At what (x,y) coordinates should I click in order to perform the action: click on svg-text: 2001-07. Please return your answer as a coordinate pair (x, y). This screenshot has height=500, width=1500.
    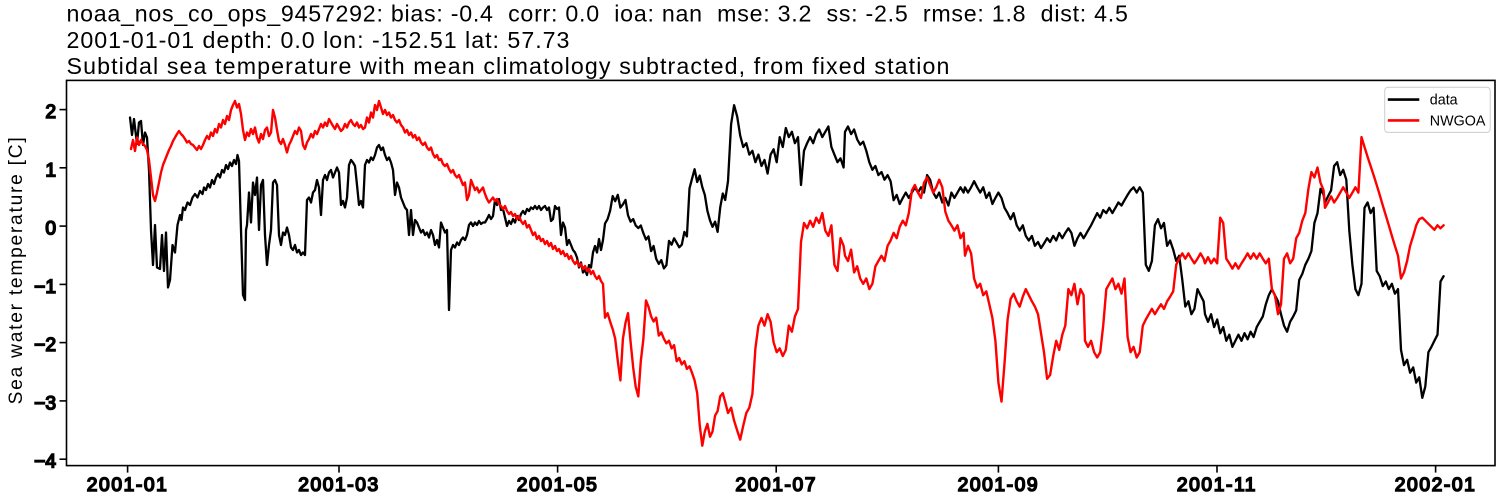
    Looking at the image, I should click on (776, 485).